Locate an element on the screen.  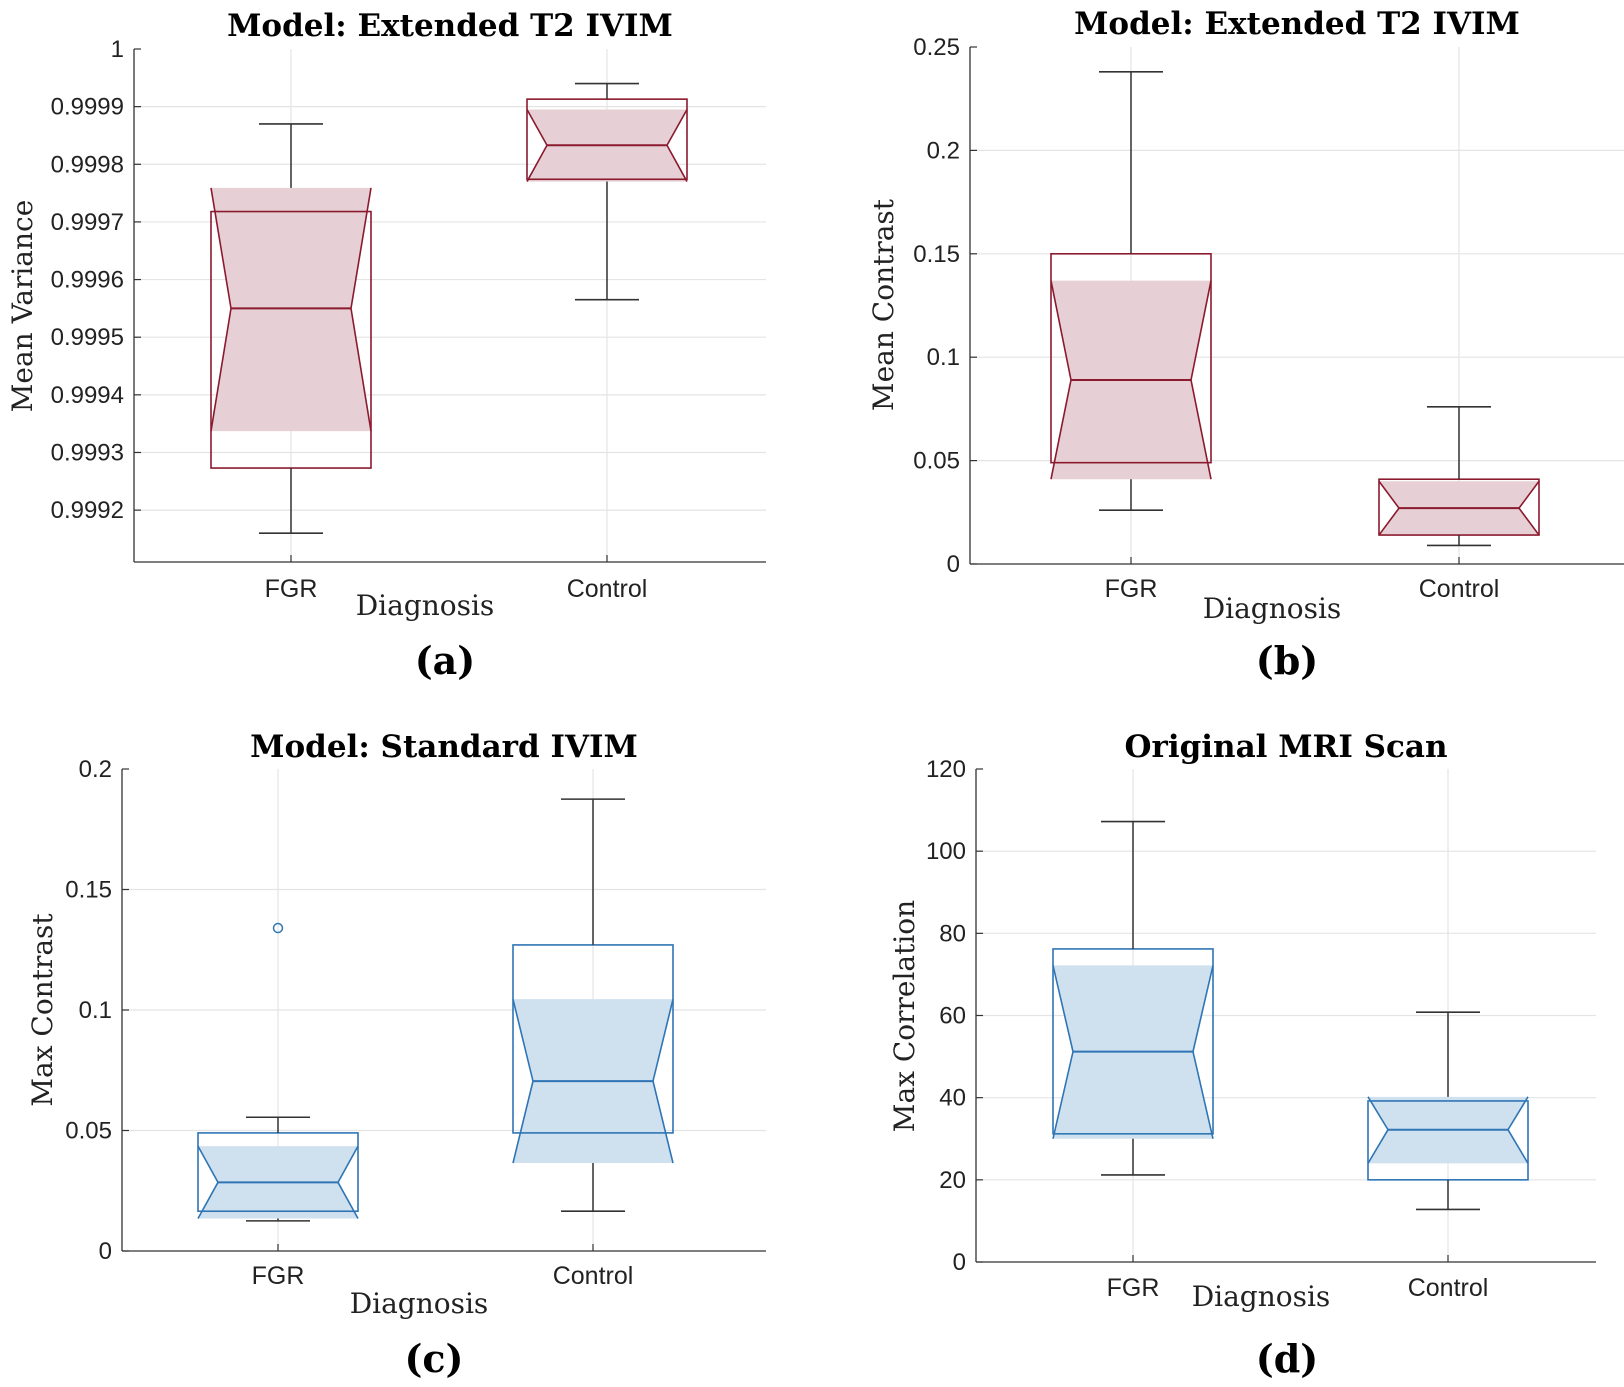
y-axis-label: Max Correlation is located at coordinates (904, 1016).